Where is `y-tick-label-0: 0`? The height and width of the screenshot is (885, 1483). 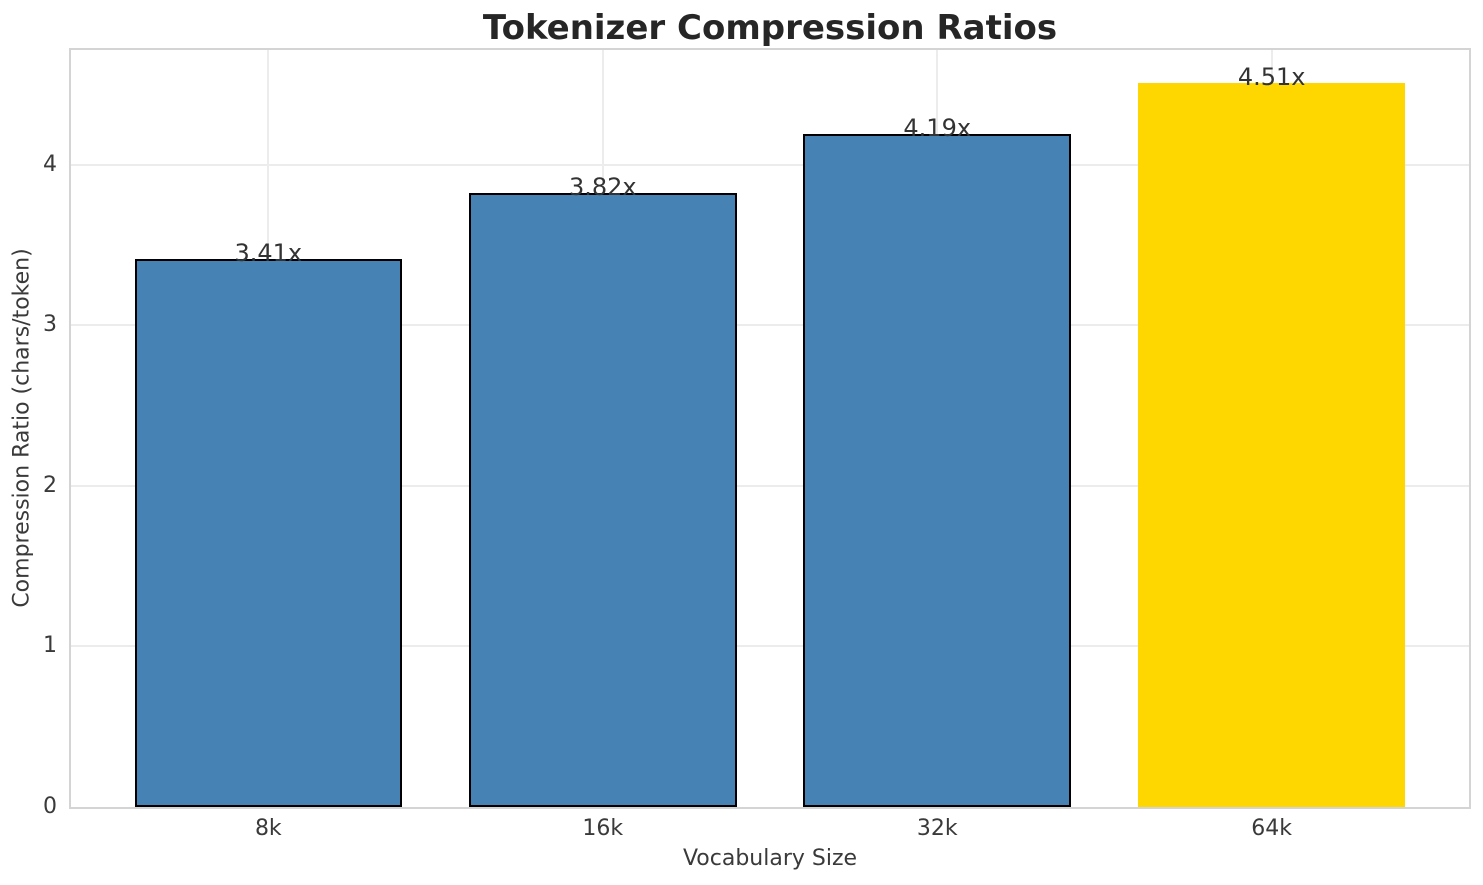 y-tick-label-0: 0 is located at coordinates (50, 806).